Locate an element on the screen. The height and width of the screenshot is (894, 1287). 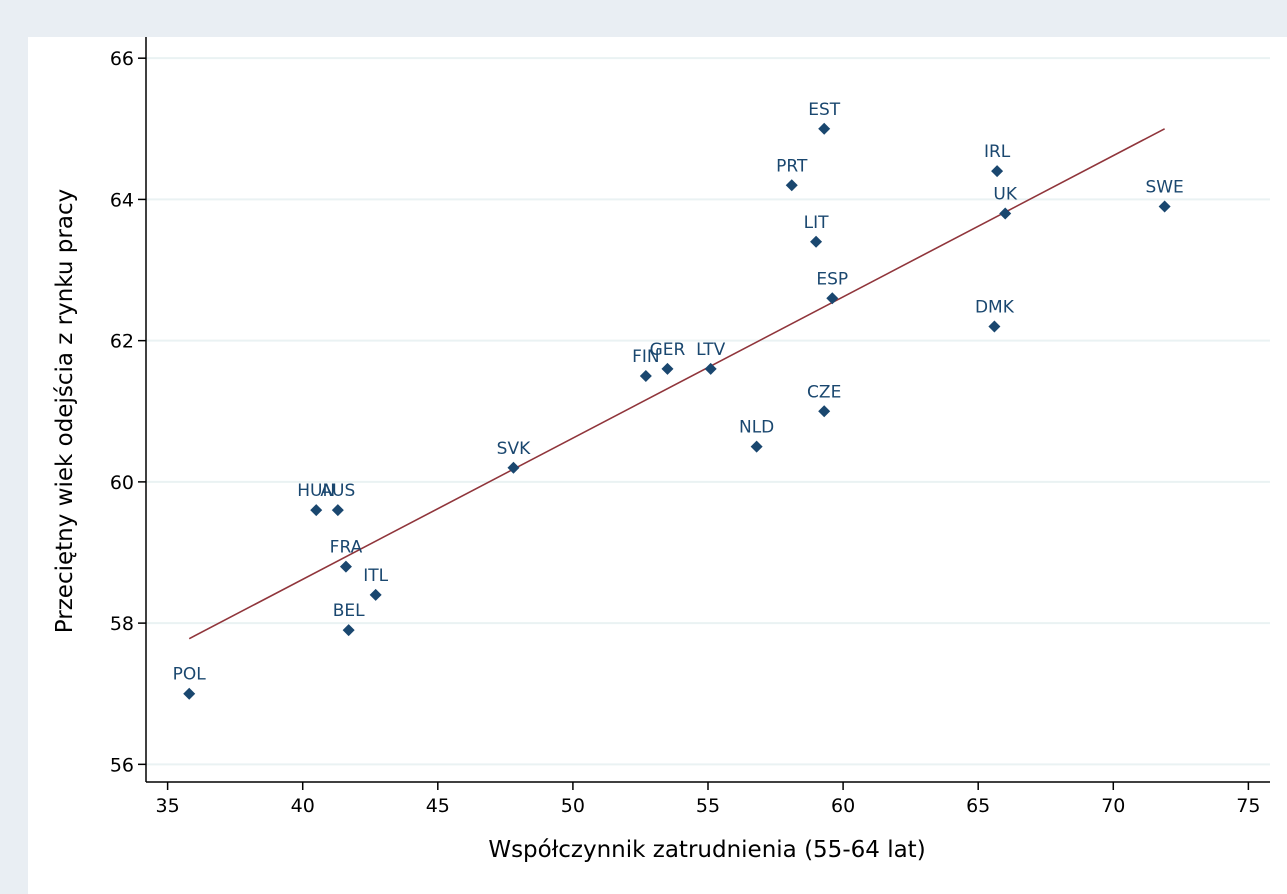
y-tick-label: 56 is located at coordinates (122, 765).